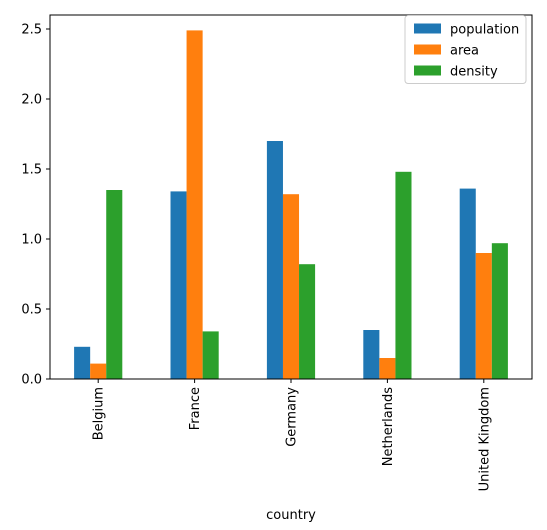 Image resolution: width=547 pixels, height=530 pixels. I want to click on bar-density-belgium, so click(114, 284).